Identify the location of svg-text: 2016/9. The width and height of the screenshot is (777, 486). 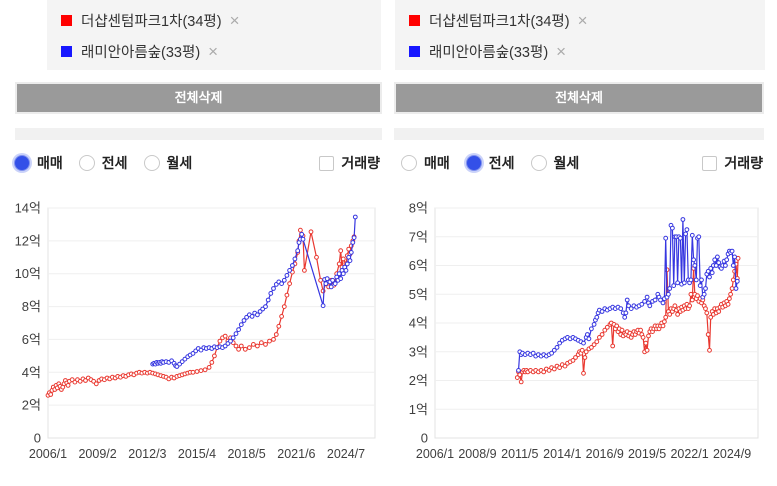
(605, 454).